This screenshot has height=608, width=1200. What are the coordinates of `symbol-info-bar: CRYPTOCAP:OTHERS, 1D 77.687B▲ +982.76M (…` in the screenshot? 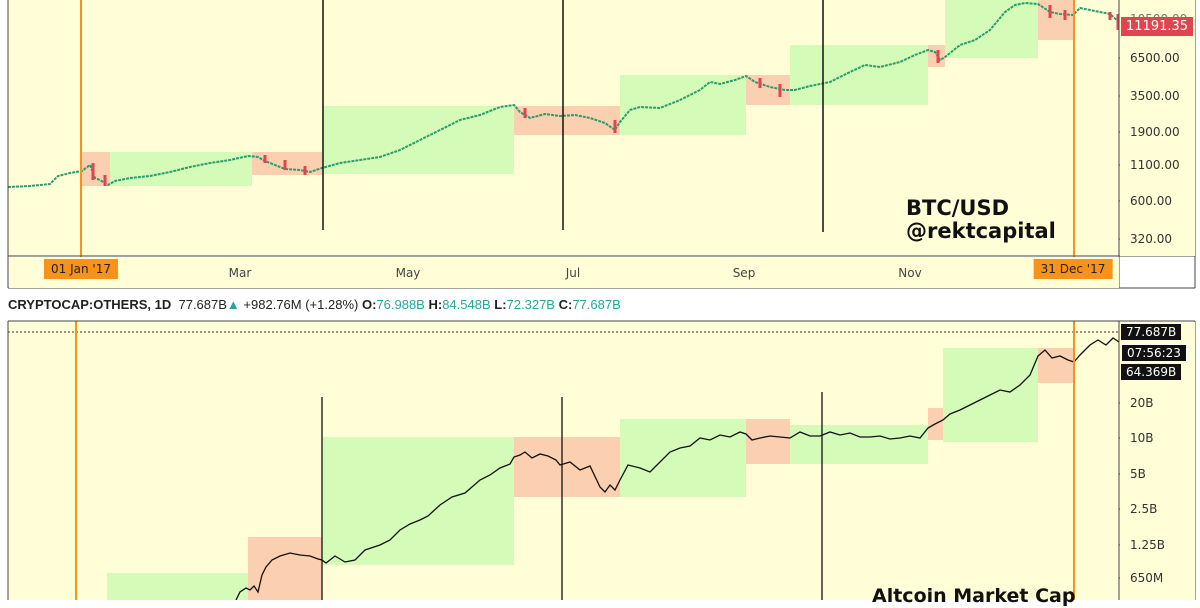 It's located at (314, 304).